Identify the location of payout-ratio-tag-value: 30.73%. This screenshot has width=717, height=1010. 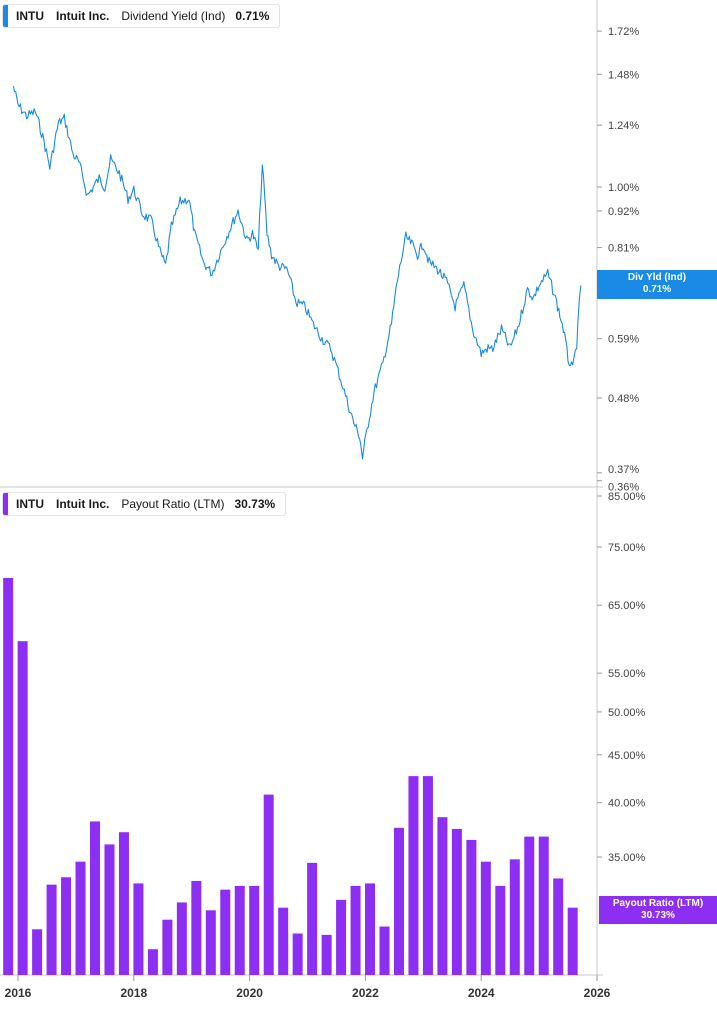
(658, 915).